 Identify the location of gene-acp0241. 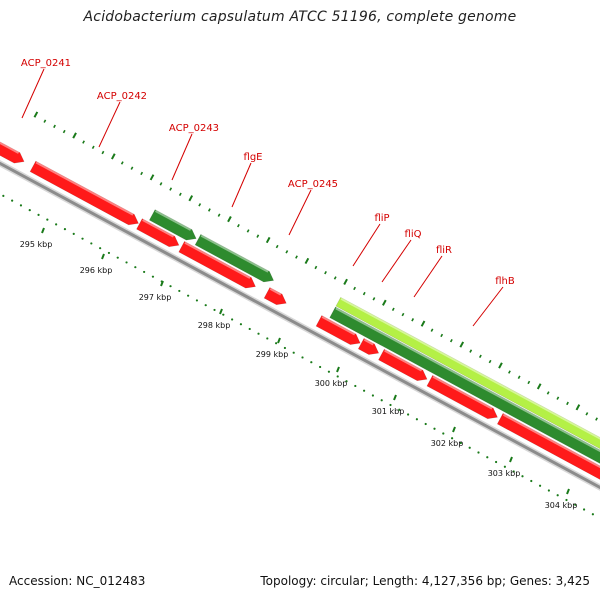
(84, 193).